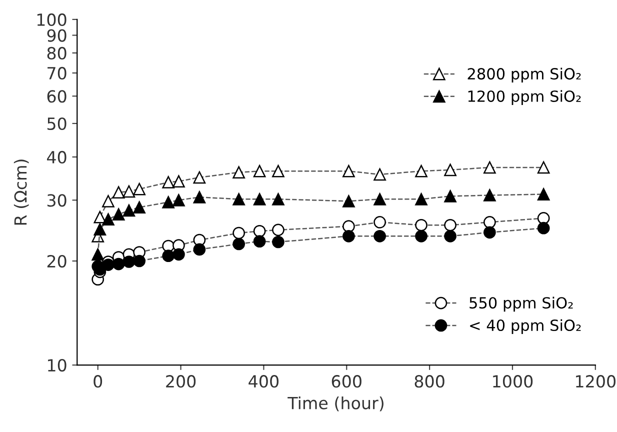 Image resolution: width=617 pixels, height=432 pixels. I want to click on legend-label: 550 ppm SiO₂, so click(521, 304).